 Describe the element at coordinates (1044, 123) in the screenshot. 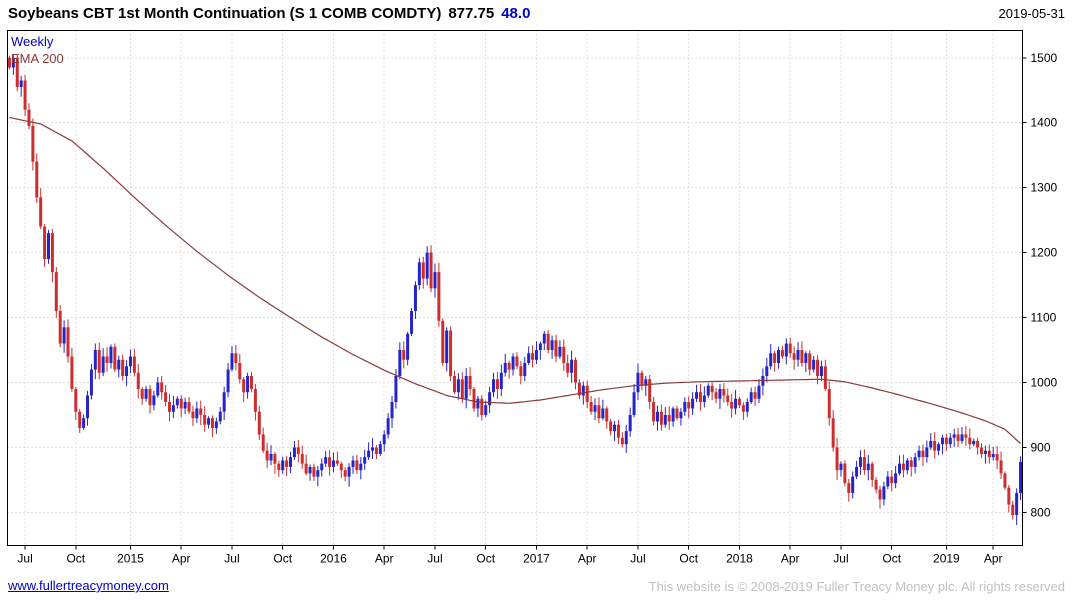

I see `y-tick-label: 1400` at that location.